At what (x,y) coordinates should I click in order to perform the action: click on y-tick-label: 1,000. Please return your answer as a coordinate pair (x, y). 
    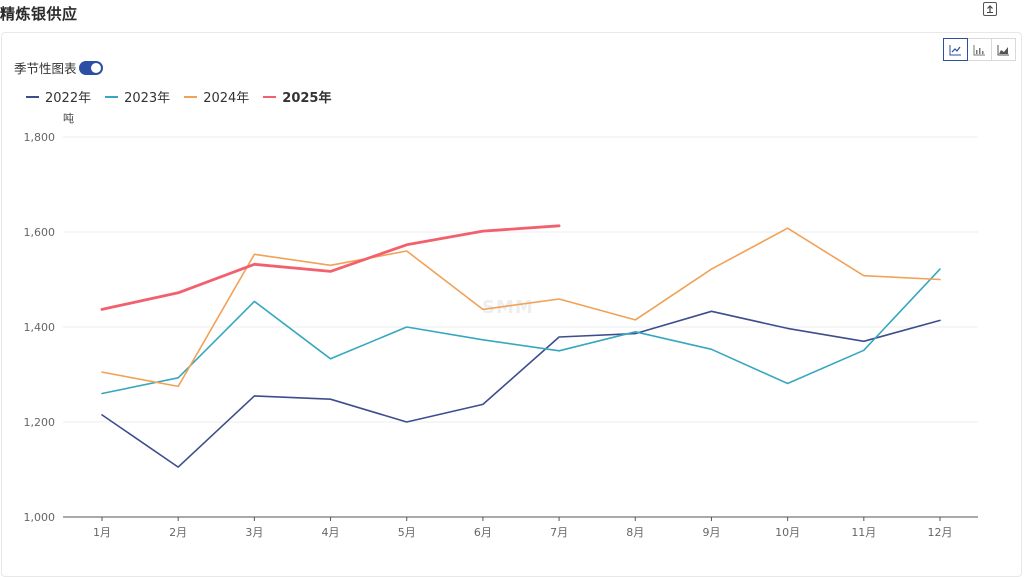
    Looking at the image, I should click on (40, 517).